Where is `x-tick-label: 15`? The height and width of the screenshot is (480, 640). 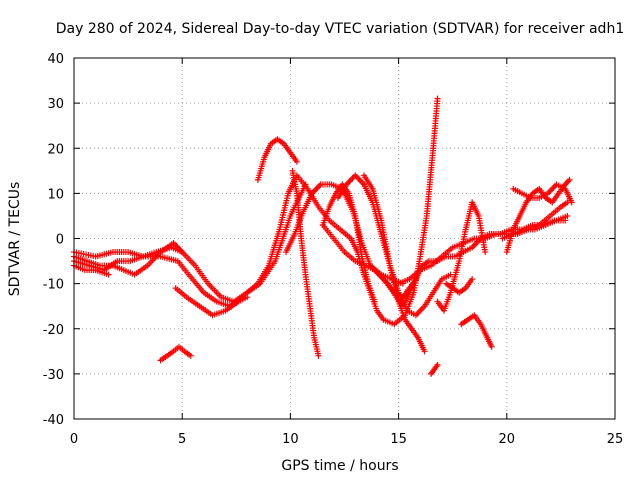 x-tick-label: 15 is located at coordinates (398, 439).